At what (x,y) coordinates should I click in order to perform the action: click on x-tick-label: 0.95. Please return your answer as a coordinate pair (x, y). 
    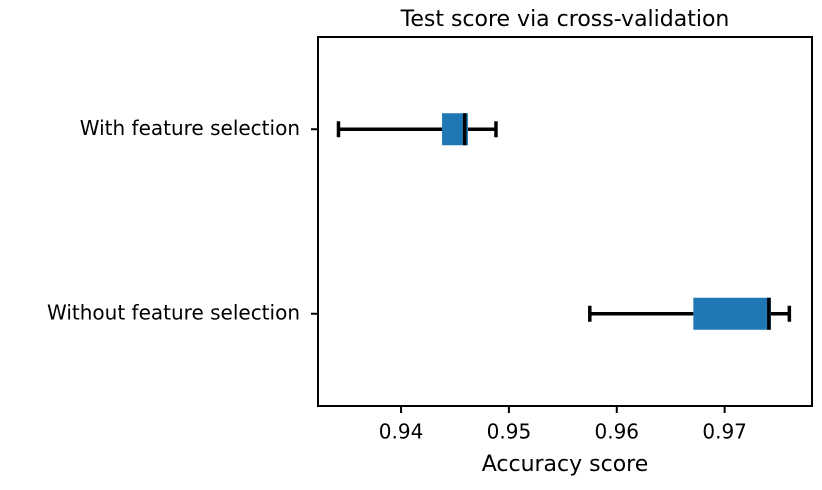
    Looking at the image, I should click on (509, 432).